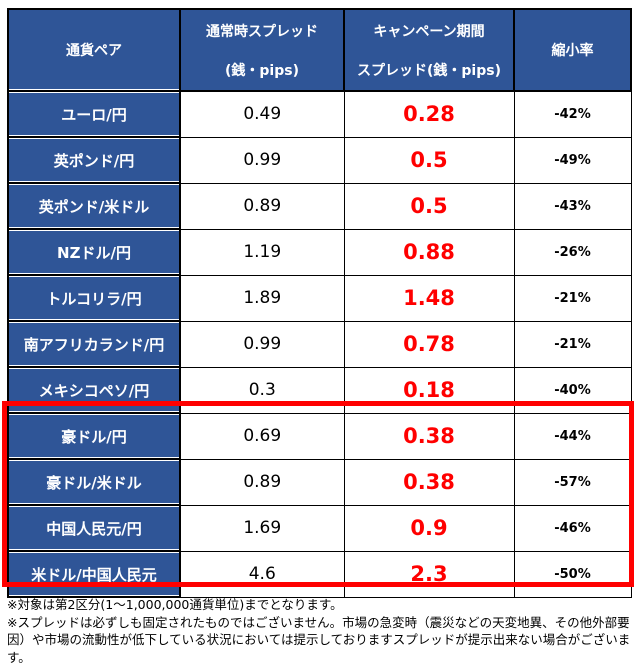 This screenshot has width=638, height=672. What do you see at coordinates (94, 482) in the screenshot?
I see `currency-pair-cell: 豪ドル/米ドル` at bounding box center [94, 482].